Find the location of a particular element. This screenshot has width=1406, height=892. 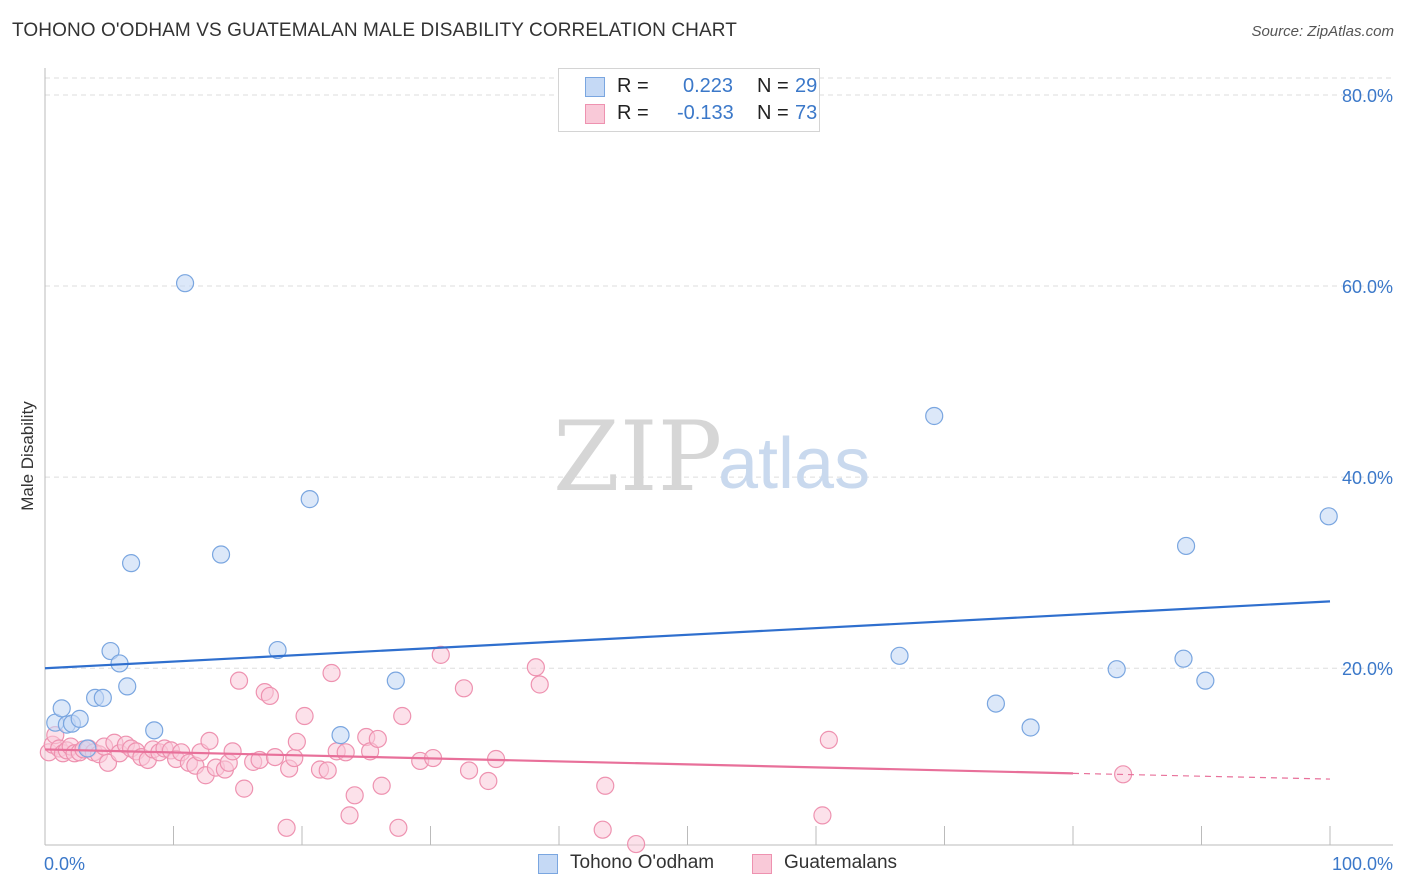

y-tick-label: 20.0% is located at coordinates (1367, 669).